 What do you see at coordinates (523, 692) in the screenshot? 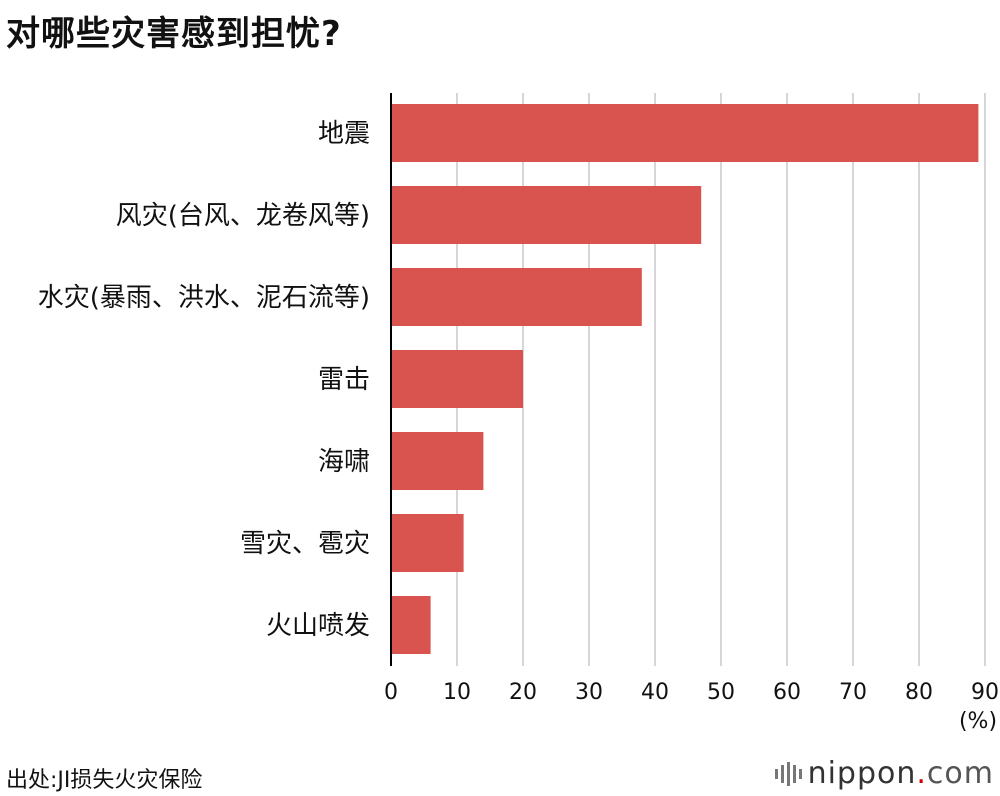
I see `x-tick-label: 20` at bounding box center [523, 692].